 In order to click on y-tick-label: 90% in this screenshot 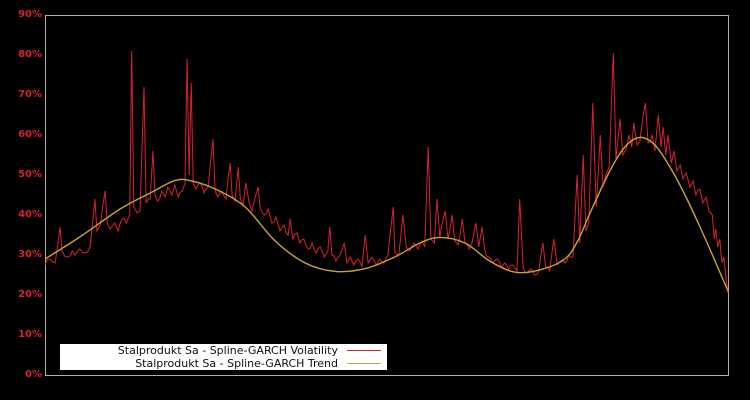, I will do `click(30, 14)`.